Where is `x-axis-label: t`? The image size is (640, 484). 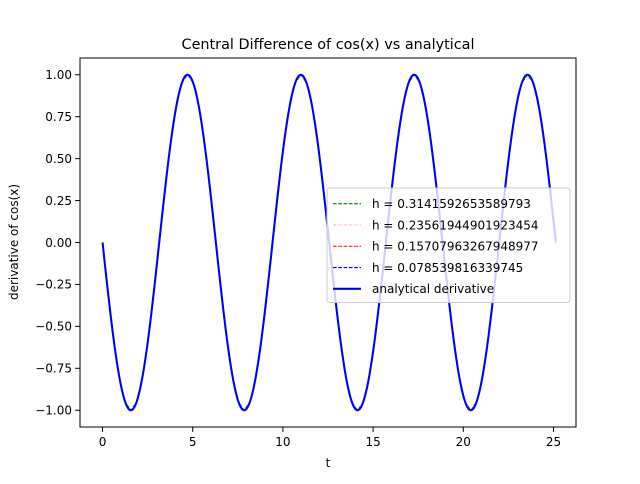
x-axis-label: t is located at coordinates (328, 463).